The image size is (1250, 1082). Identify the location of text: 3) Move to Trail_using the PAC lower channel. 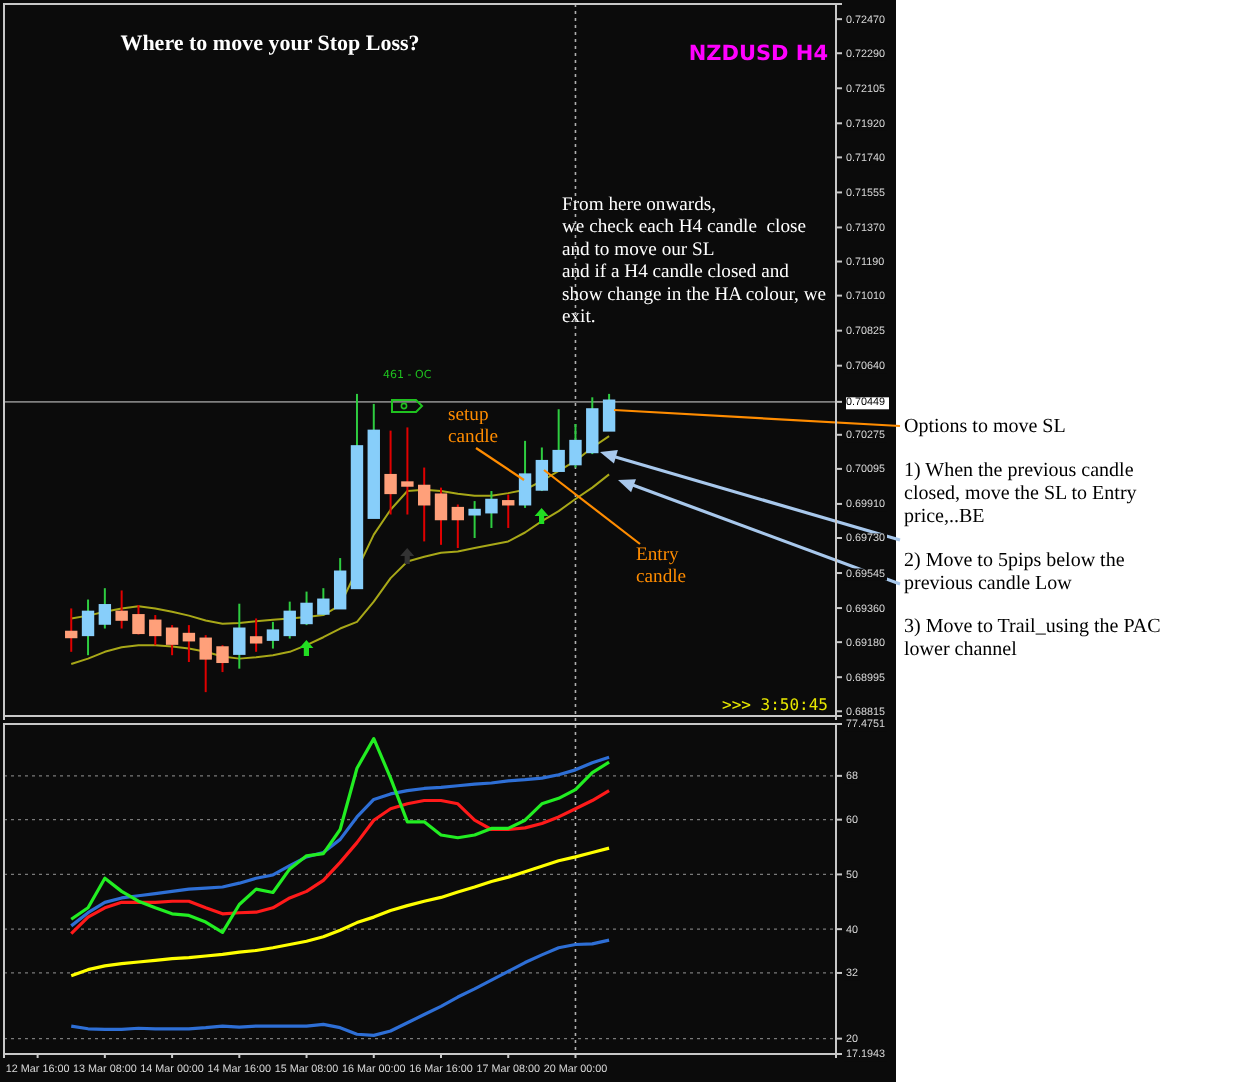
(1033, 638).